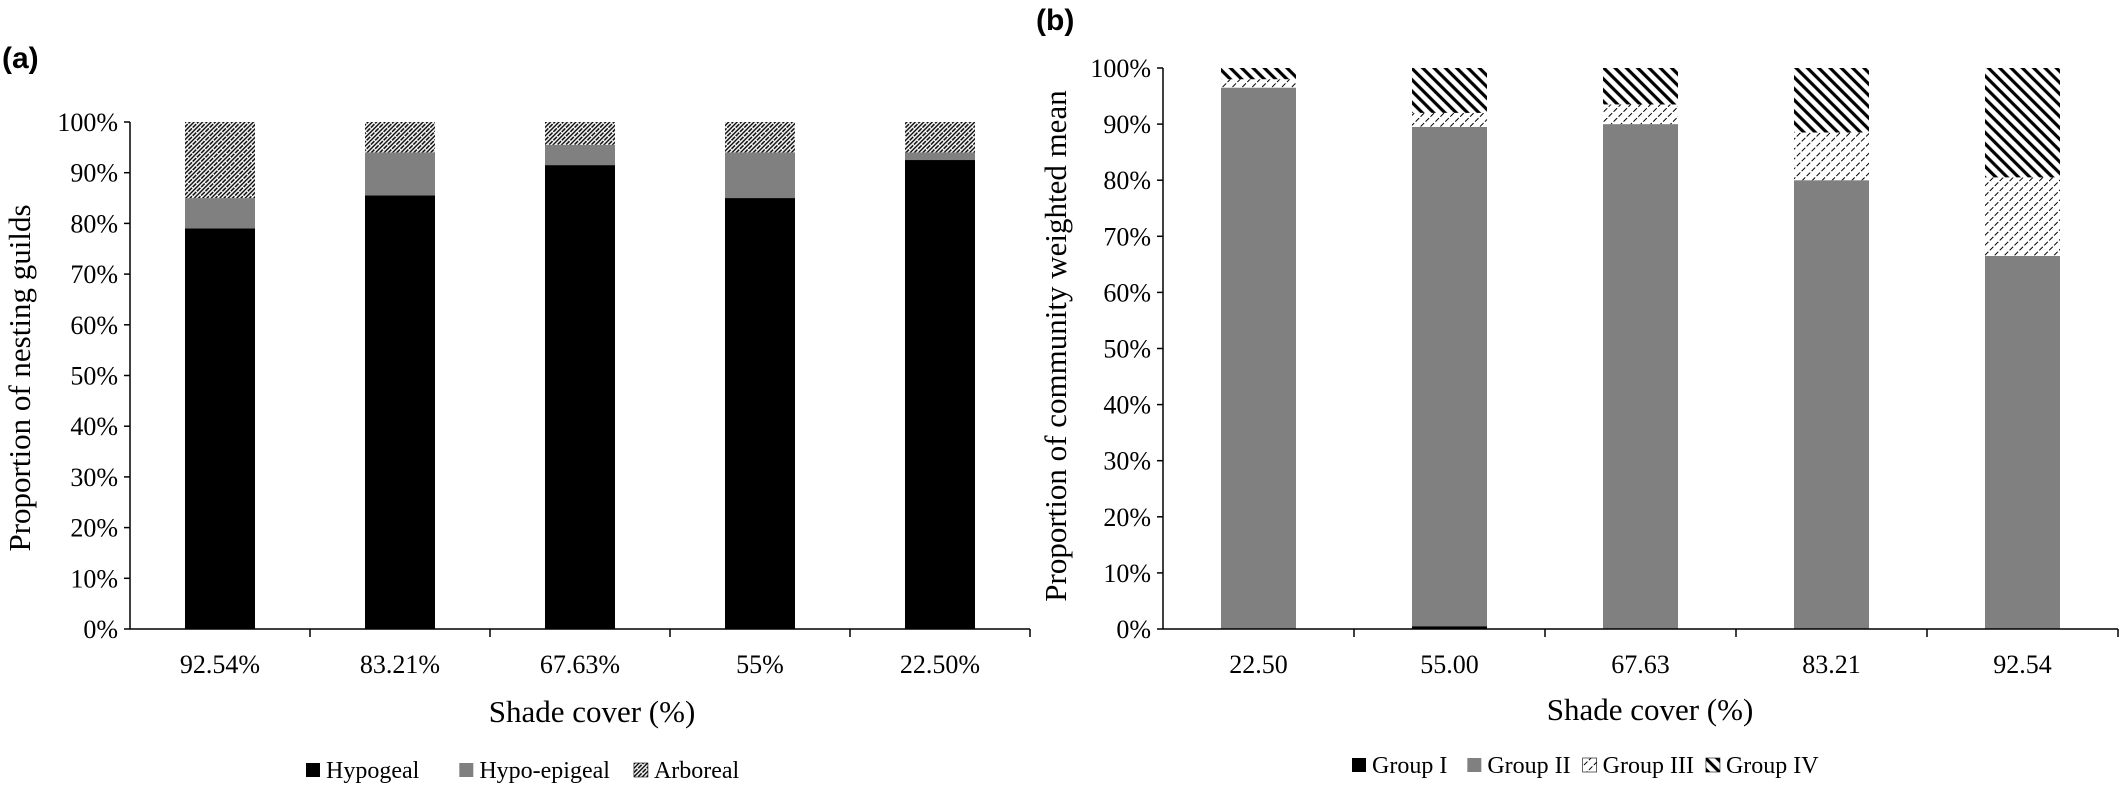 This screenshot has height=796, width=2128. What do you see at coordinates (697, 771) in the screenshot?
I see `legend-label: Arboreal` at bounding box center [697, 771].